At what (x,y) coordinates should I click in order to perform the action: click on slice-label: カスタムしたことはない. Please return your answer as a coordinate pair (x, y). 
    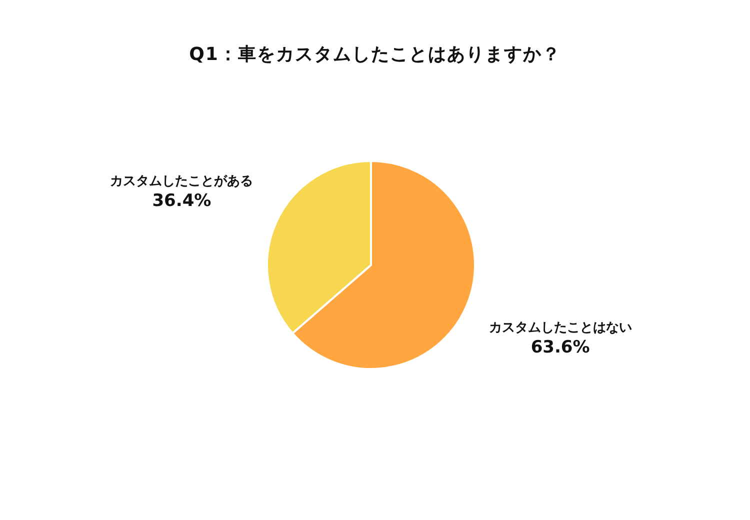
    Looking at the image, I should click on (560, 328).